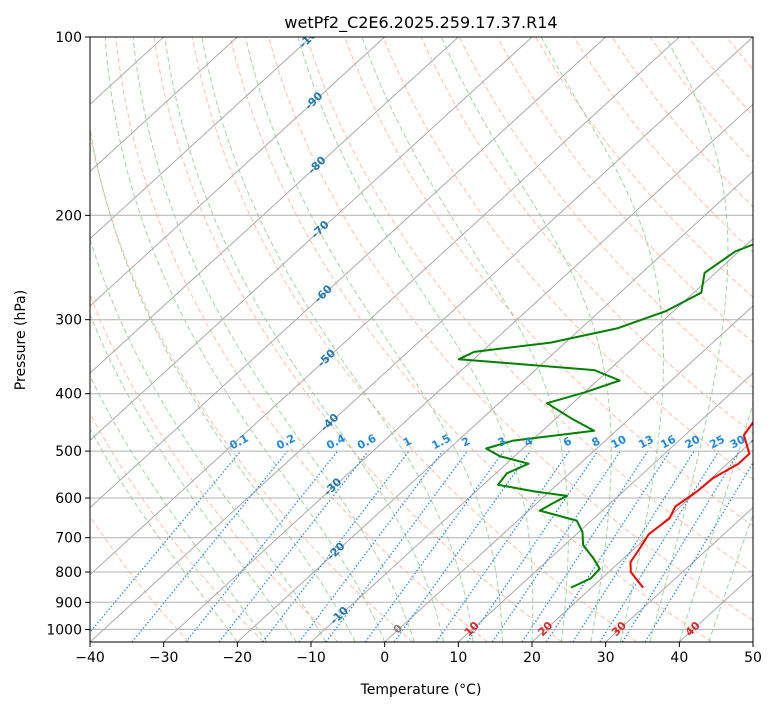 This screenshot has height=708, width=775. What do you see at coordinates (693, 442) in the screenshot?
I see `mixing-ratio-label: 20` at bounding box center [693, 442].